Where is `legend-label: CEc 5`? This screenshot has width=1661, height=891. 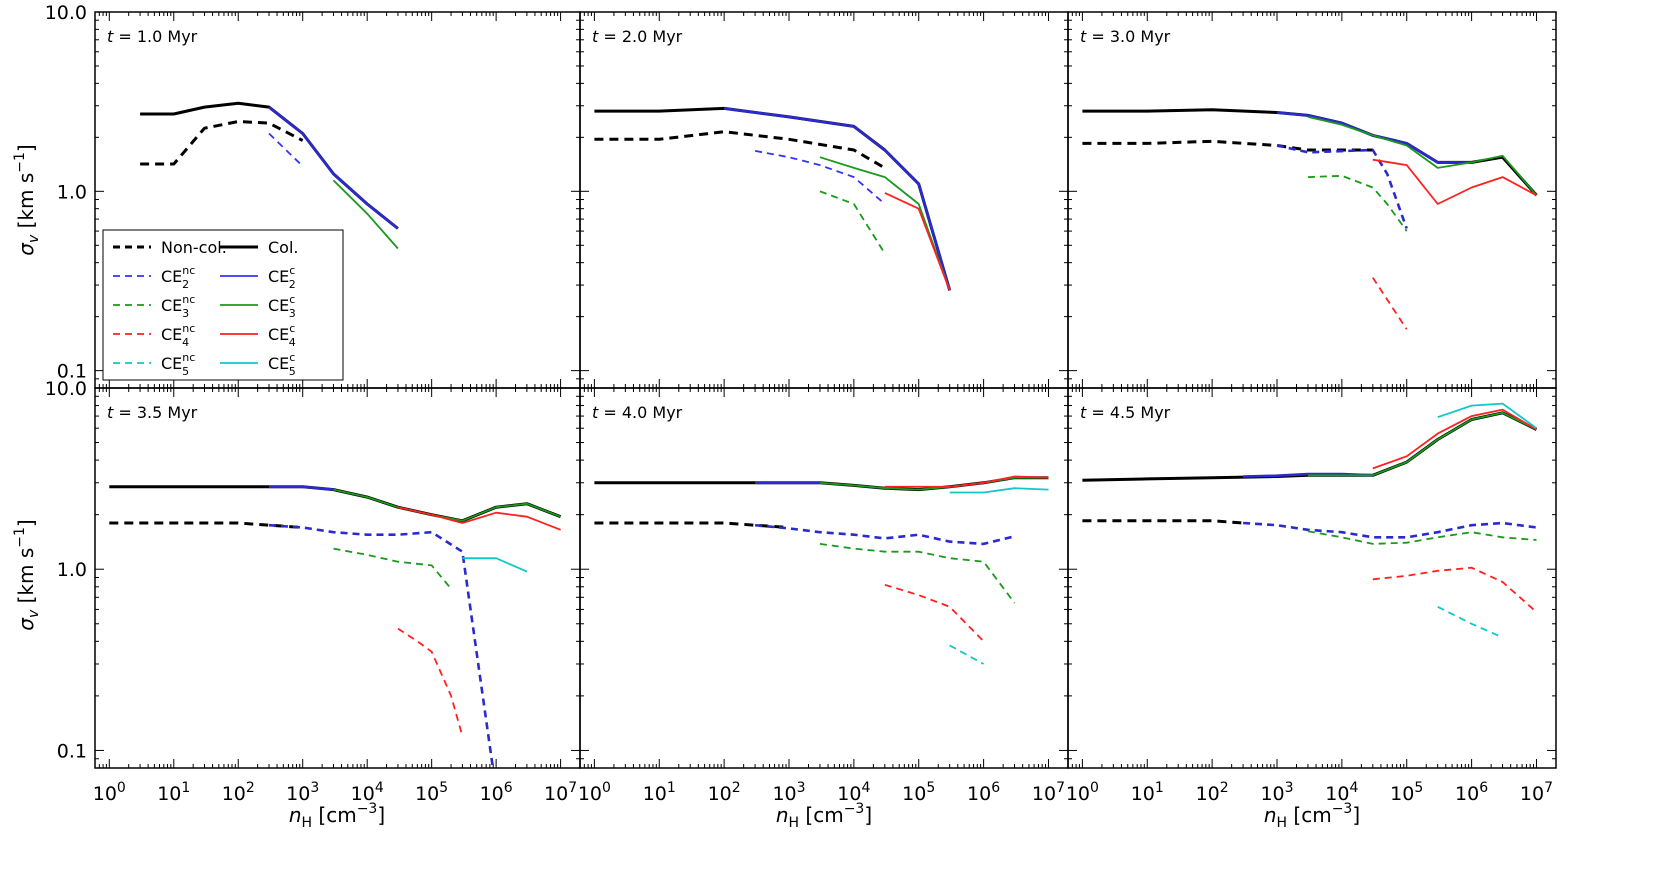
legend-label: CEc 5 is located at coordinates (282, 364).